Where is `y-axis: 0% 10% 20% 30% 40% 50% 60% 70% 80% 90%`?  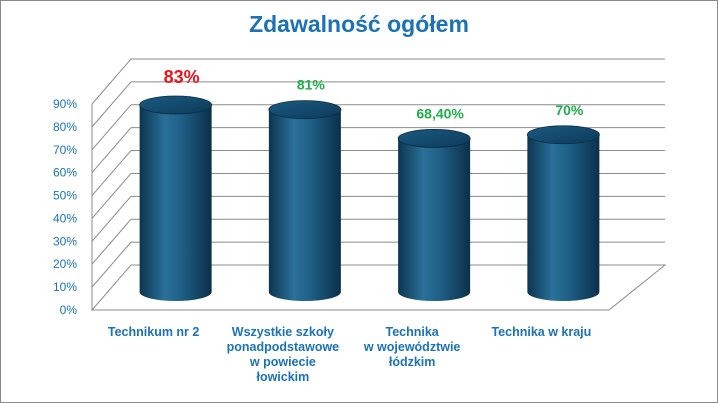
y-axis: 0% 10% 20% 30% 40% 50% 60% 70% 80% 90% is located at coordinates (73, 207).